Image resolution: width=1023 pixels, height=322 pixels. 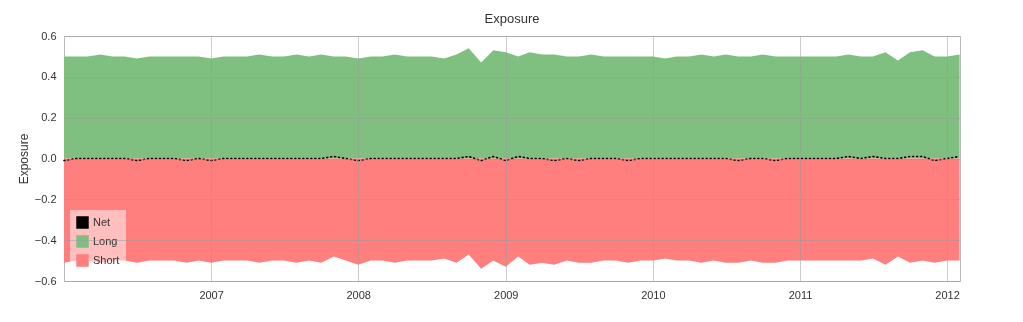 What do you see at coordinates (106, 259) in the screenshot?
I see `legend-label: Short` at bounding box center [106, 259].